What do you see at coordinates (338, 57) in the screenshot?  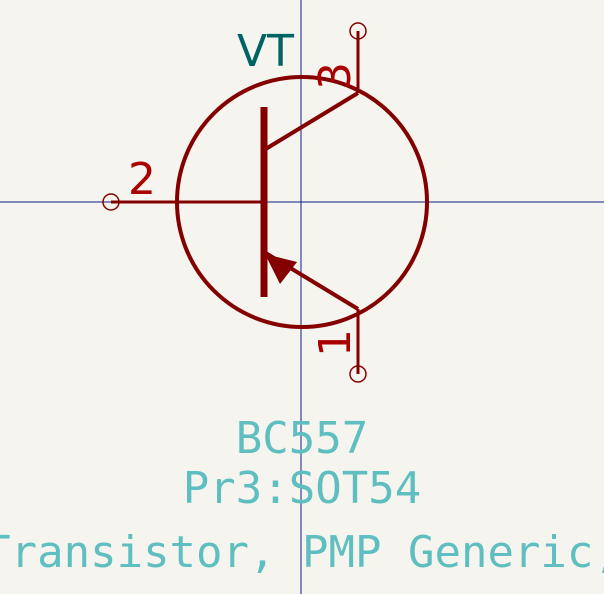 I see `pin-3-collector: 3` at bounding box center [338, 57].